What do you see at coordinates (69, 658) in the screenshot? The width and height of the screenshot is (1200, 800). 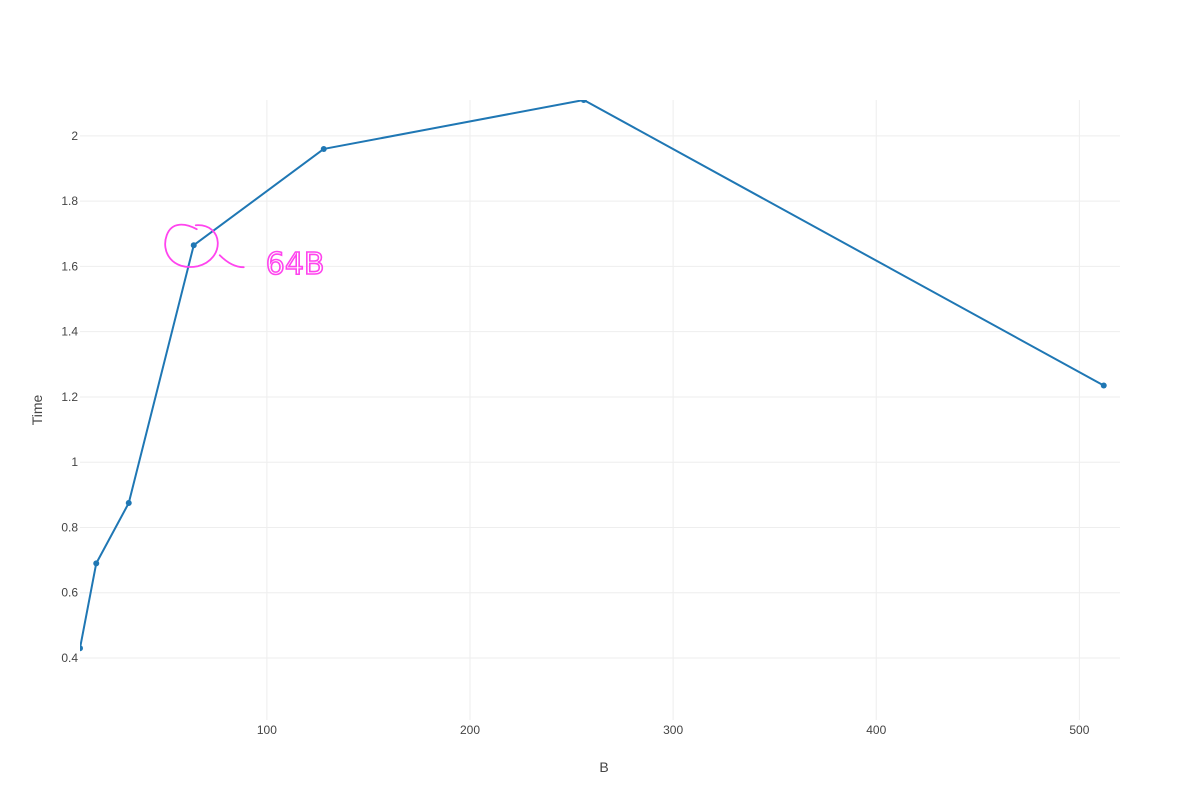 I see `y-tick-label: 0.4` at bounding box center [69, 658].